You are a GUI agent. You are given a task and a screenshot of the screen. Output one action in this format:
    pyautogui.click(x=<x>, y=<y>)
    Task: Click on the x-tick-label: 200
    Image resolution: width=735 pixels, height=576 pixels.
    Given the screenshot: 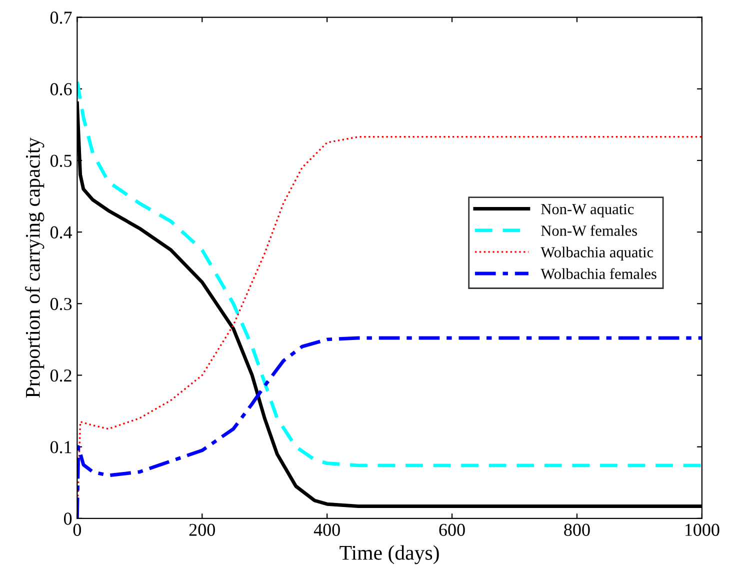 What is the action you would take?
    pyautogui.click(x=202, y=530)
    